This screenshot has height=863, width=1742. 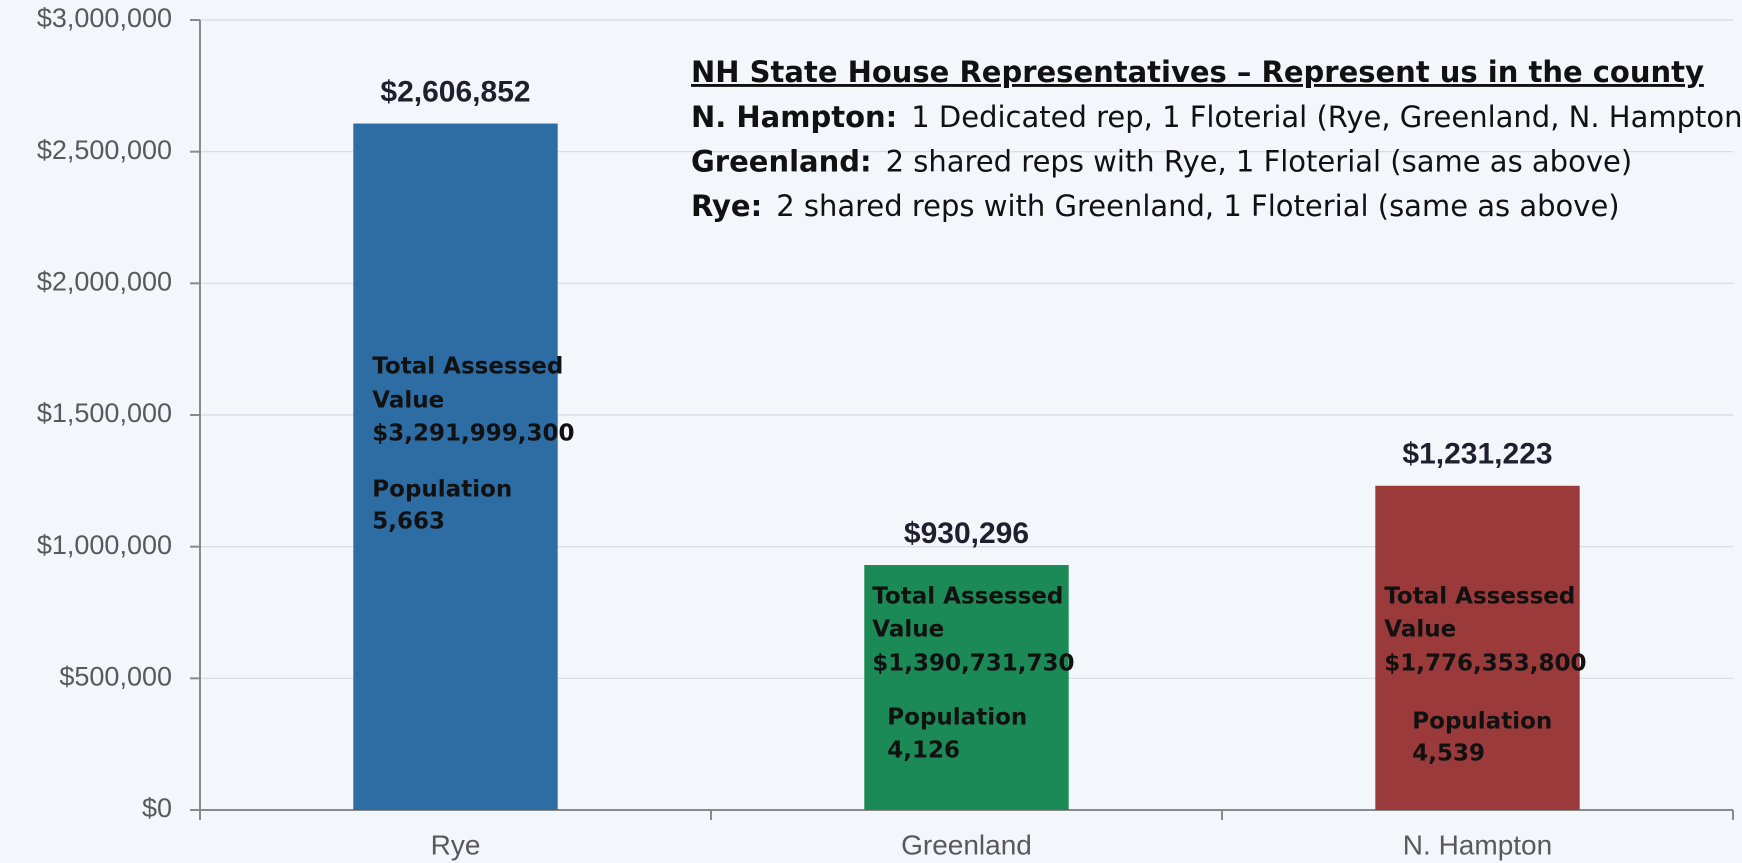 I want to click on x-tick-label: N. Hampton, so click(x=1477, y=844).